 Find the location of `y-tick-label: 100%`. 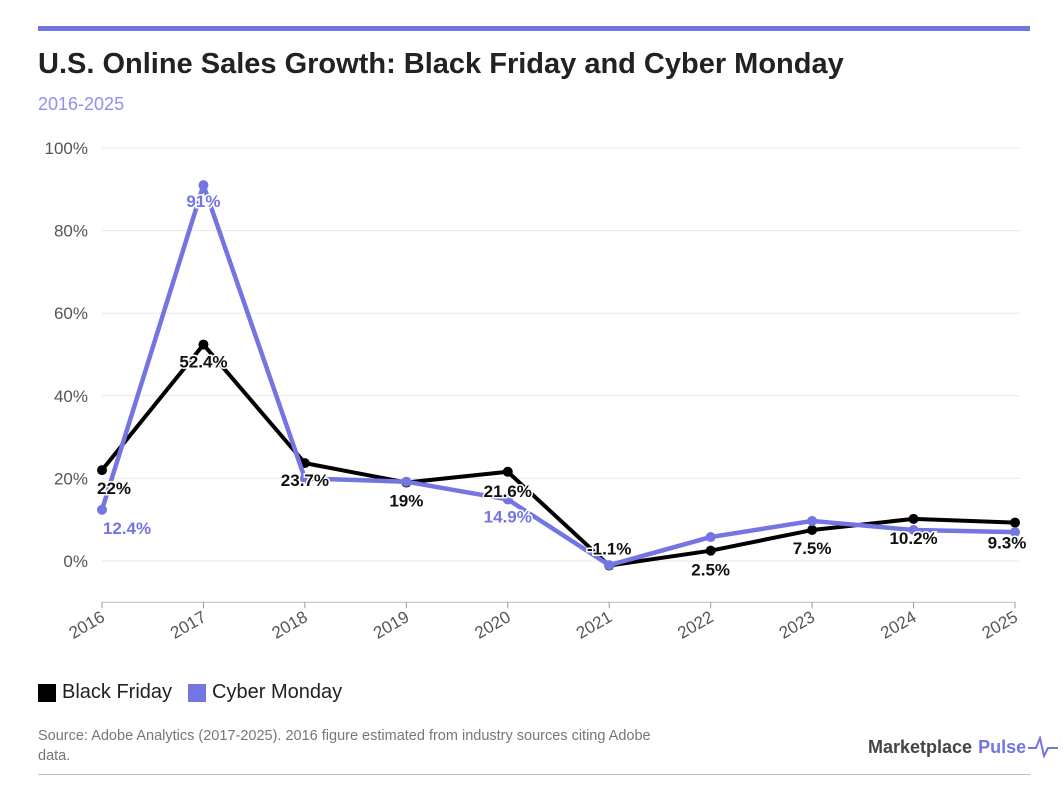

y-tick-label: 100% is located at coordinates (66, 148).